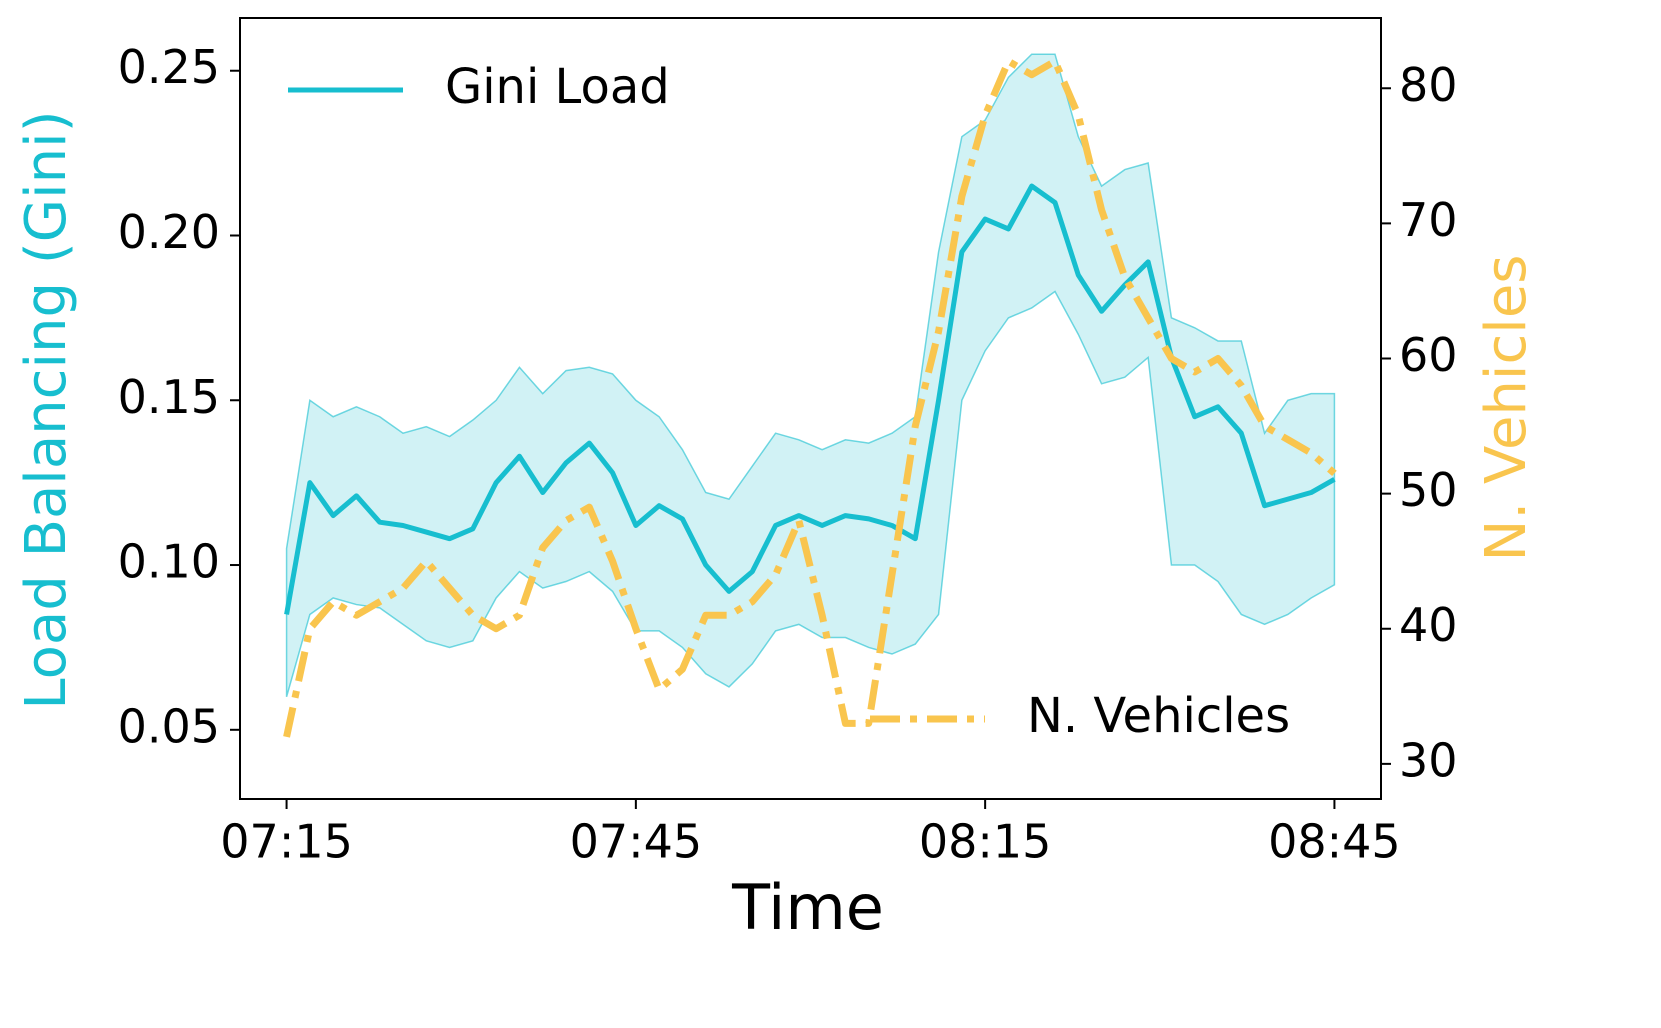 This screenshot has width=1661, height=1028. I want to click on y2-tick-label: 50, so click(1428, 490).